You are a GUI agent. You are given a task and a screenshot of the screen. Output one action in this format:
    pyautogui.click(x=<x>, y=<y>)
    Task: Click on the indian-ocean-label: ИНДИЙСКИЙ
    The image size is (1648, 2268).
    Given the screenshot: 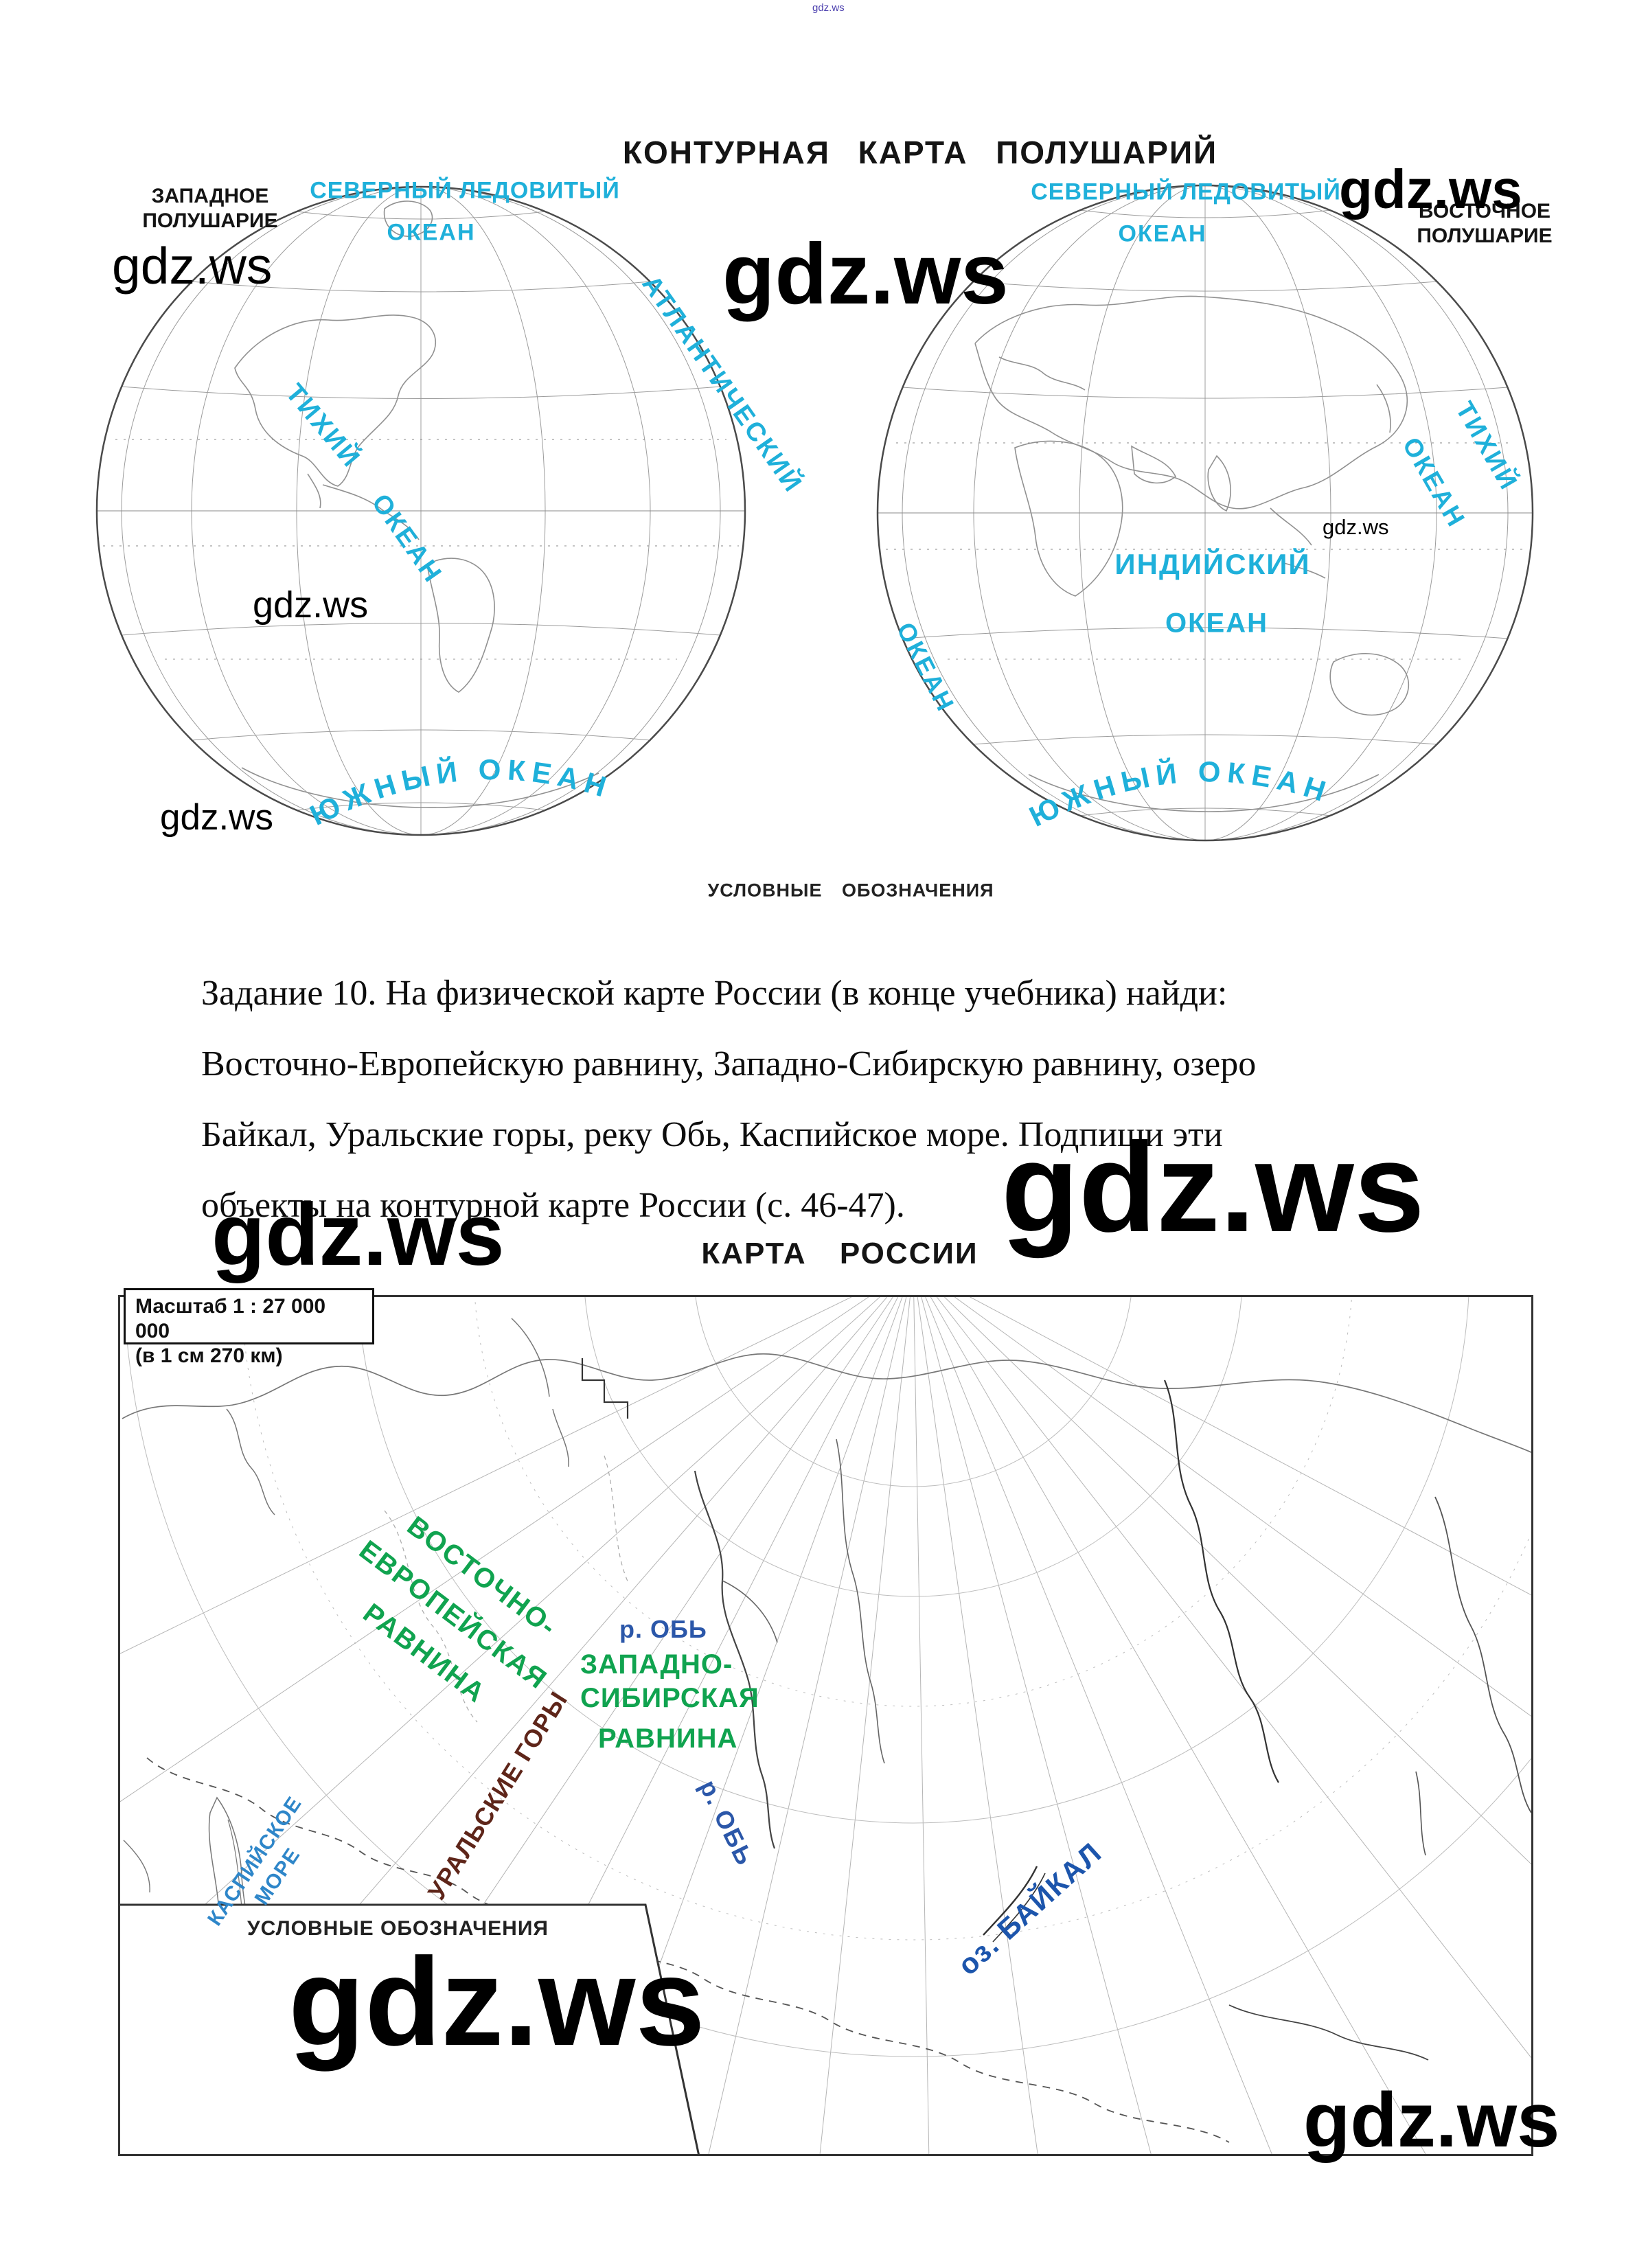 What is the action you would take?
    pyautogui.click(x=1212, y=564)
    